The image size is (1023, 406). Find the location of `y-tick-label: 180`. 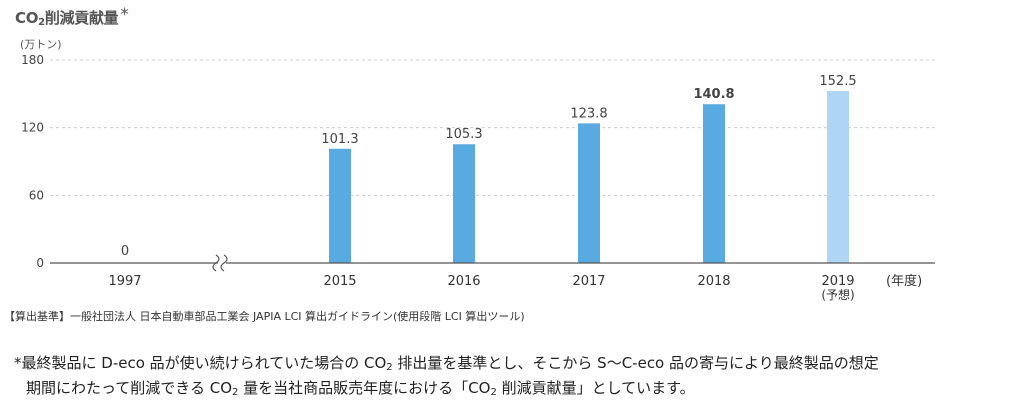

y-tick-label: 180 is located at coordinates (32, 60).